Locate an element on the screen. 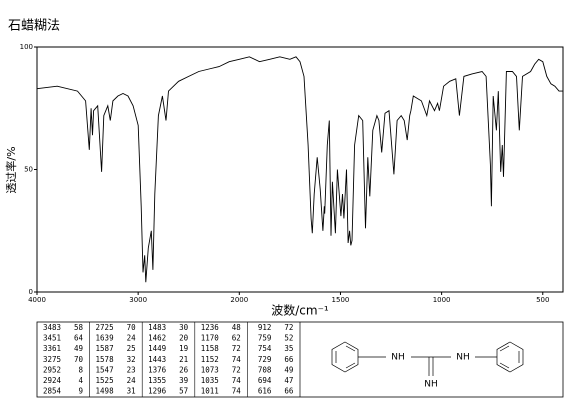 This screenshot has height=413, width=570. table-cell: 1376 is located at coordinates (157, 369).